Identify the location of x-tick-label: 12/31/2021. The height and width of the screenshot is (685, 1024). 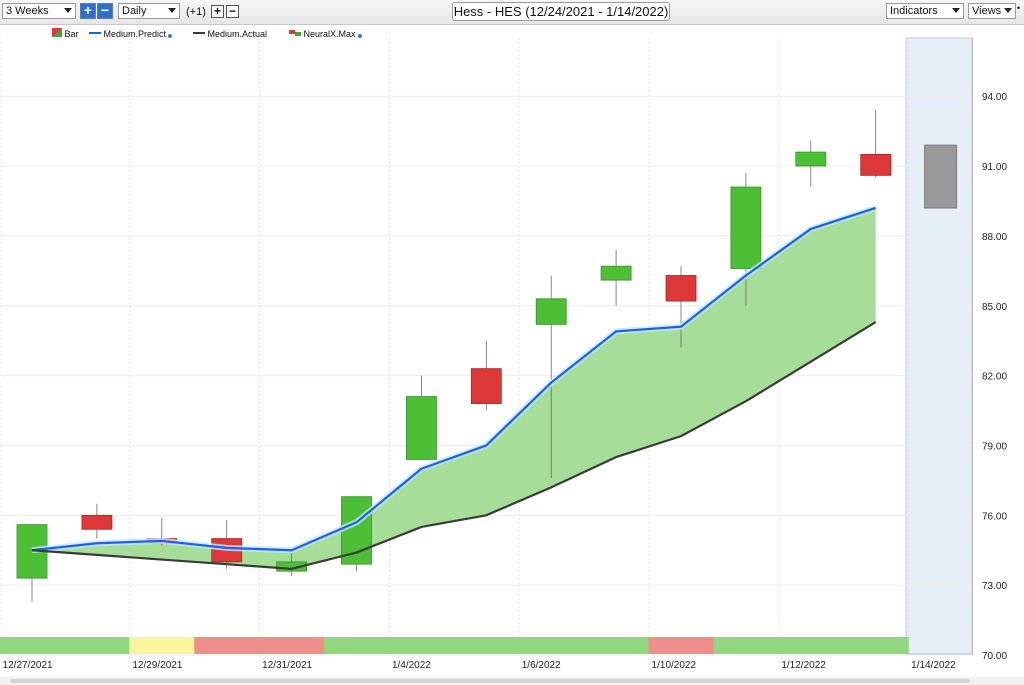
(287, 665).